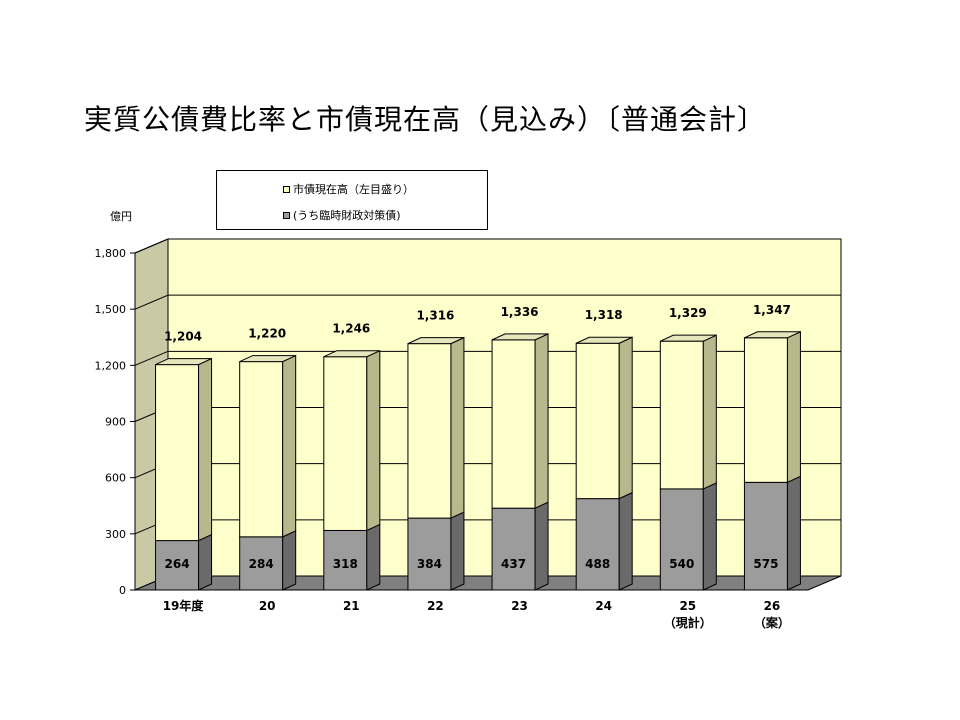  I want to click on data-label-total: 1,347, so click(772, 310).